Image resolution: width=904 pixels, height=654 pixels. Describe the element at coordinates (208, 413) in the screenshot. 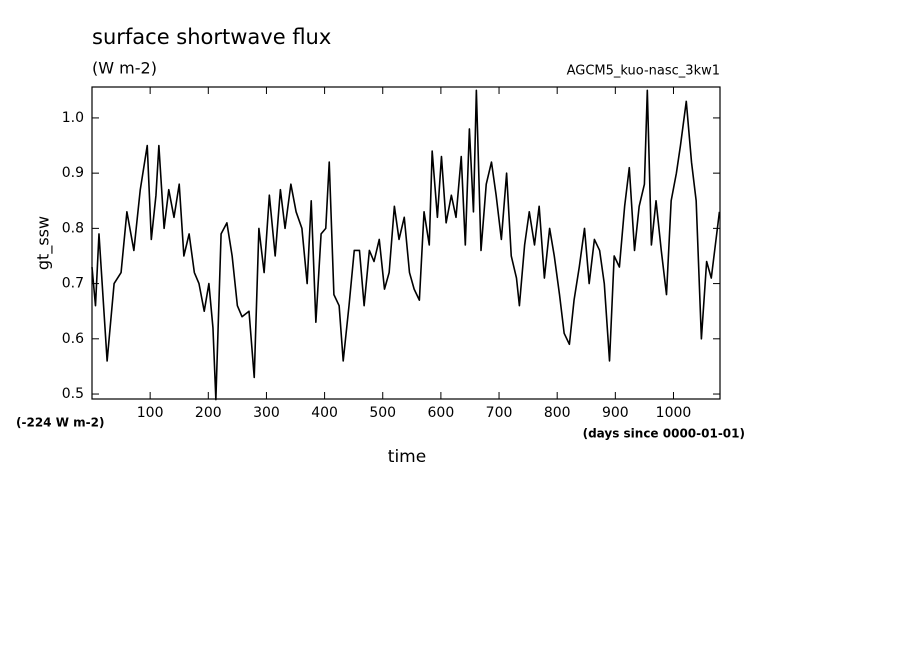

I see `x-tick-label: 200` at that location.